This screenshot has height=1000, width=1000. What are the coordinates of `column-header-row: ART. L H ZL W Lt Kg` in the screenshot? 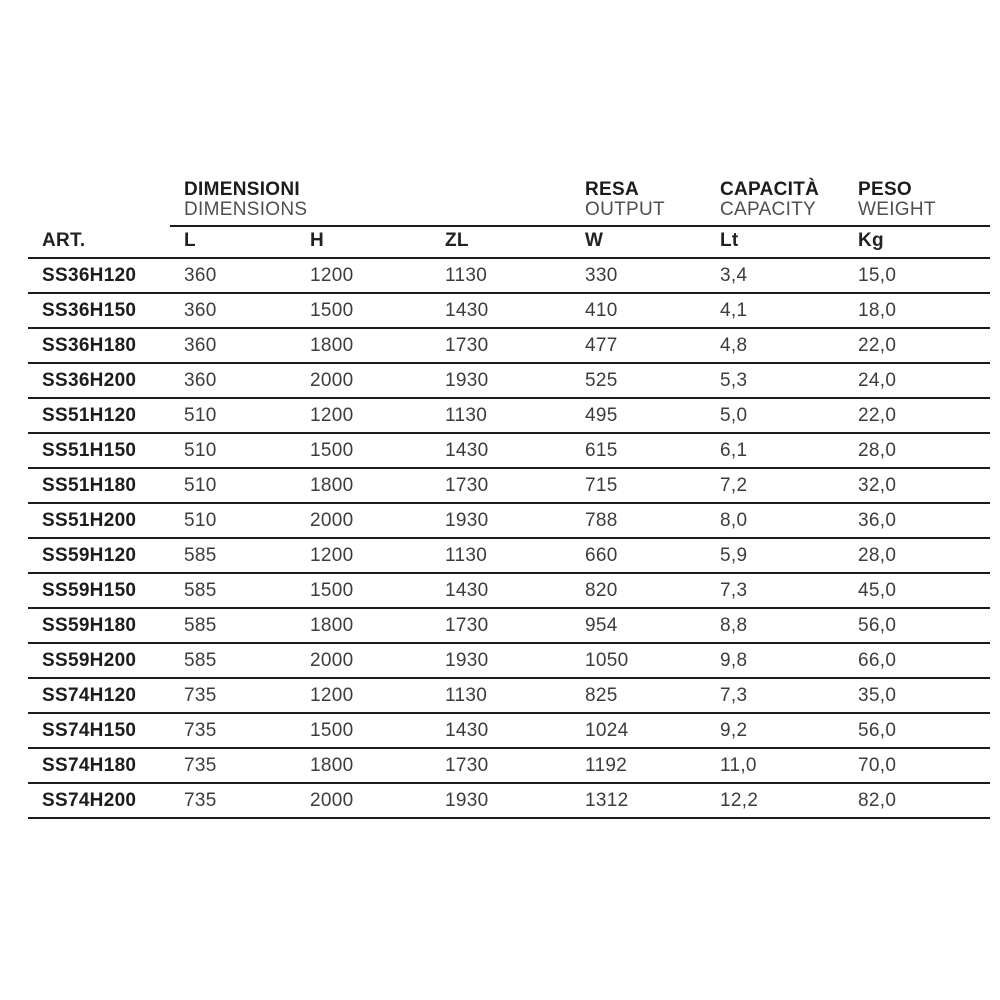 It's located at (509, 242).